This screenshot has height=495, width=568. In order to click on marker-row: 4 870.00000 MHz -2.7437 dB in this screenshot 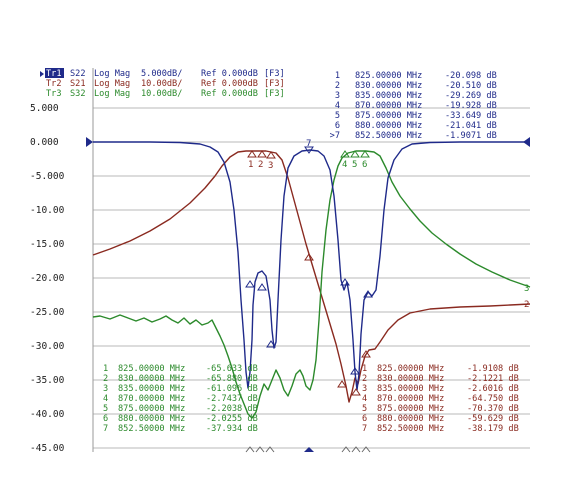, I will do `click(180, 399)`.